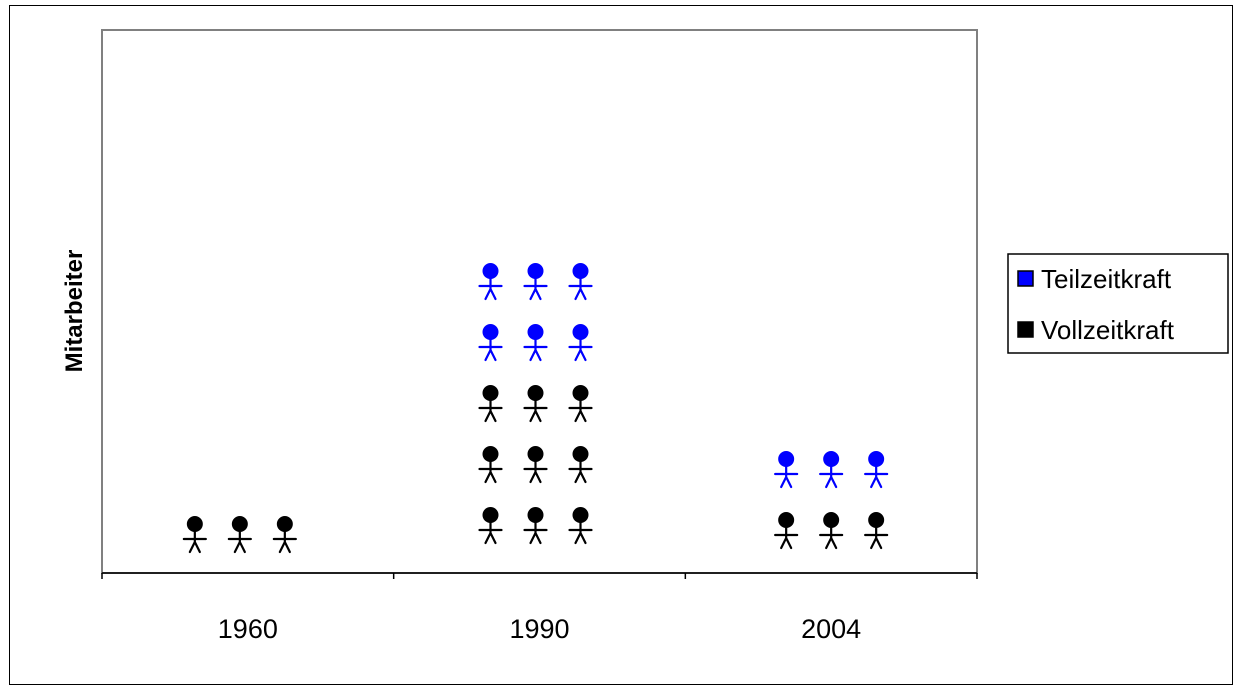  What do you see at coordinates (1108, 330) in the screenshot?
I see `legend-label-vollzeitkraft: Vollzeitkraft` at bounding box center [1108, 330].